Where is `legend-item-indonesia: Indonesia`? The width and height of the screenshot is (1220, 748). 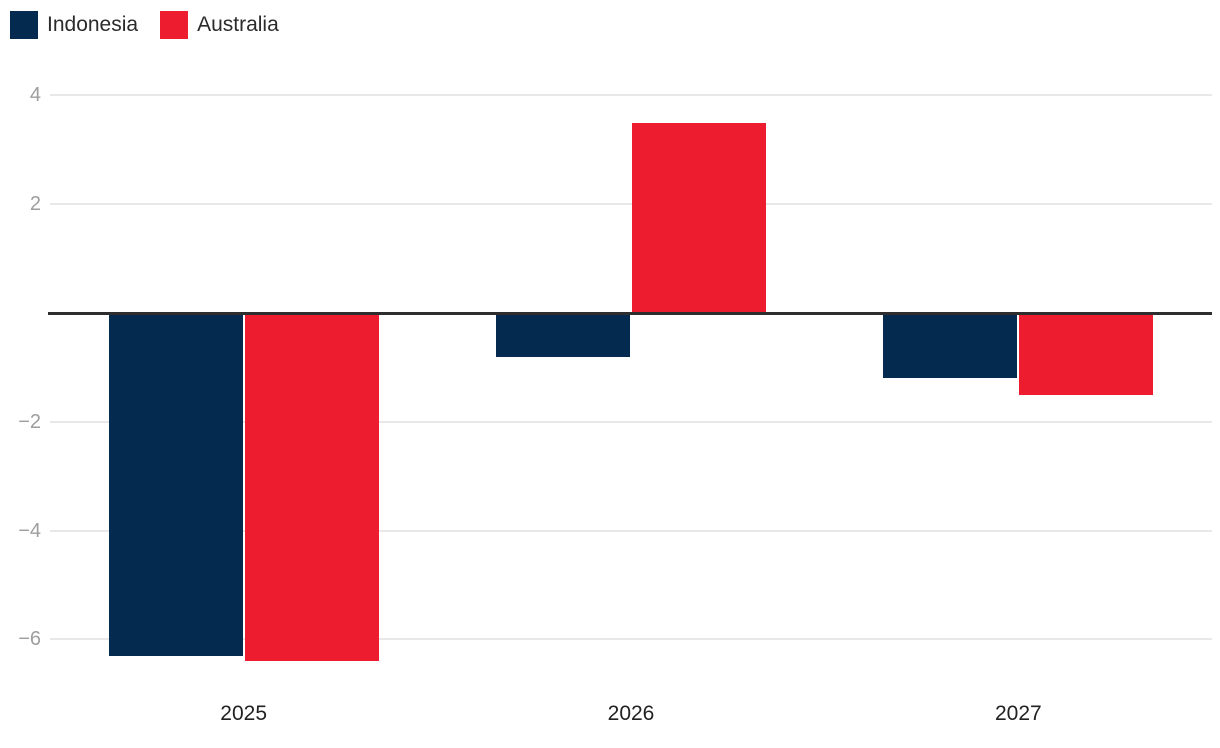 legend-item-indonesia: Indonesia is located at coordinates (74, 25).